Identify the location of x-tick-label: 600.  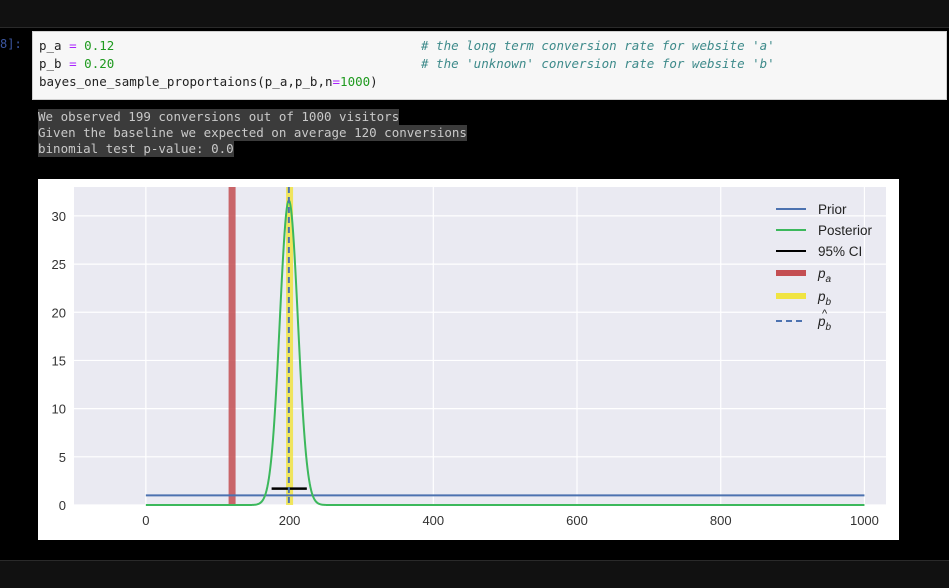
(577, 520).